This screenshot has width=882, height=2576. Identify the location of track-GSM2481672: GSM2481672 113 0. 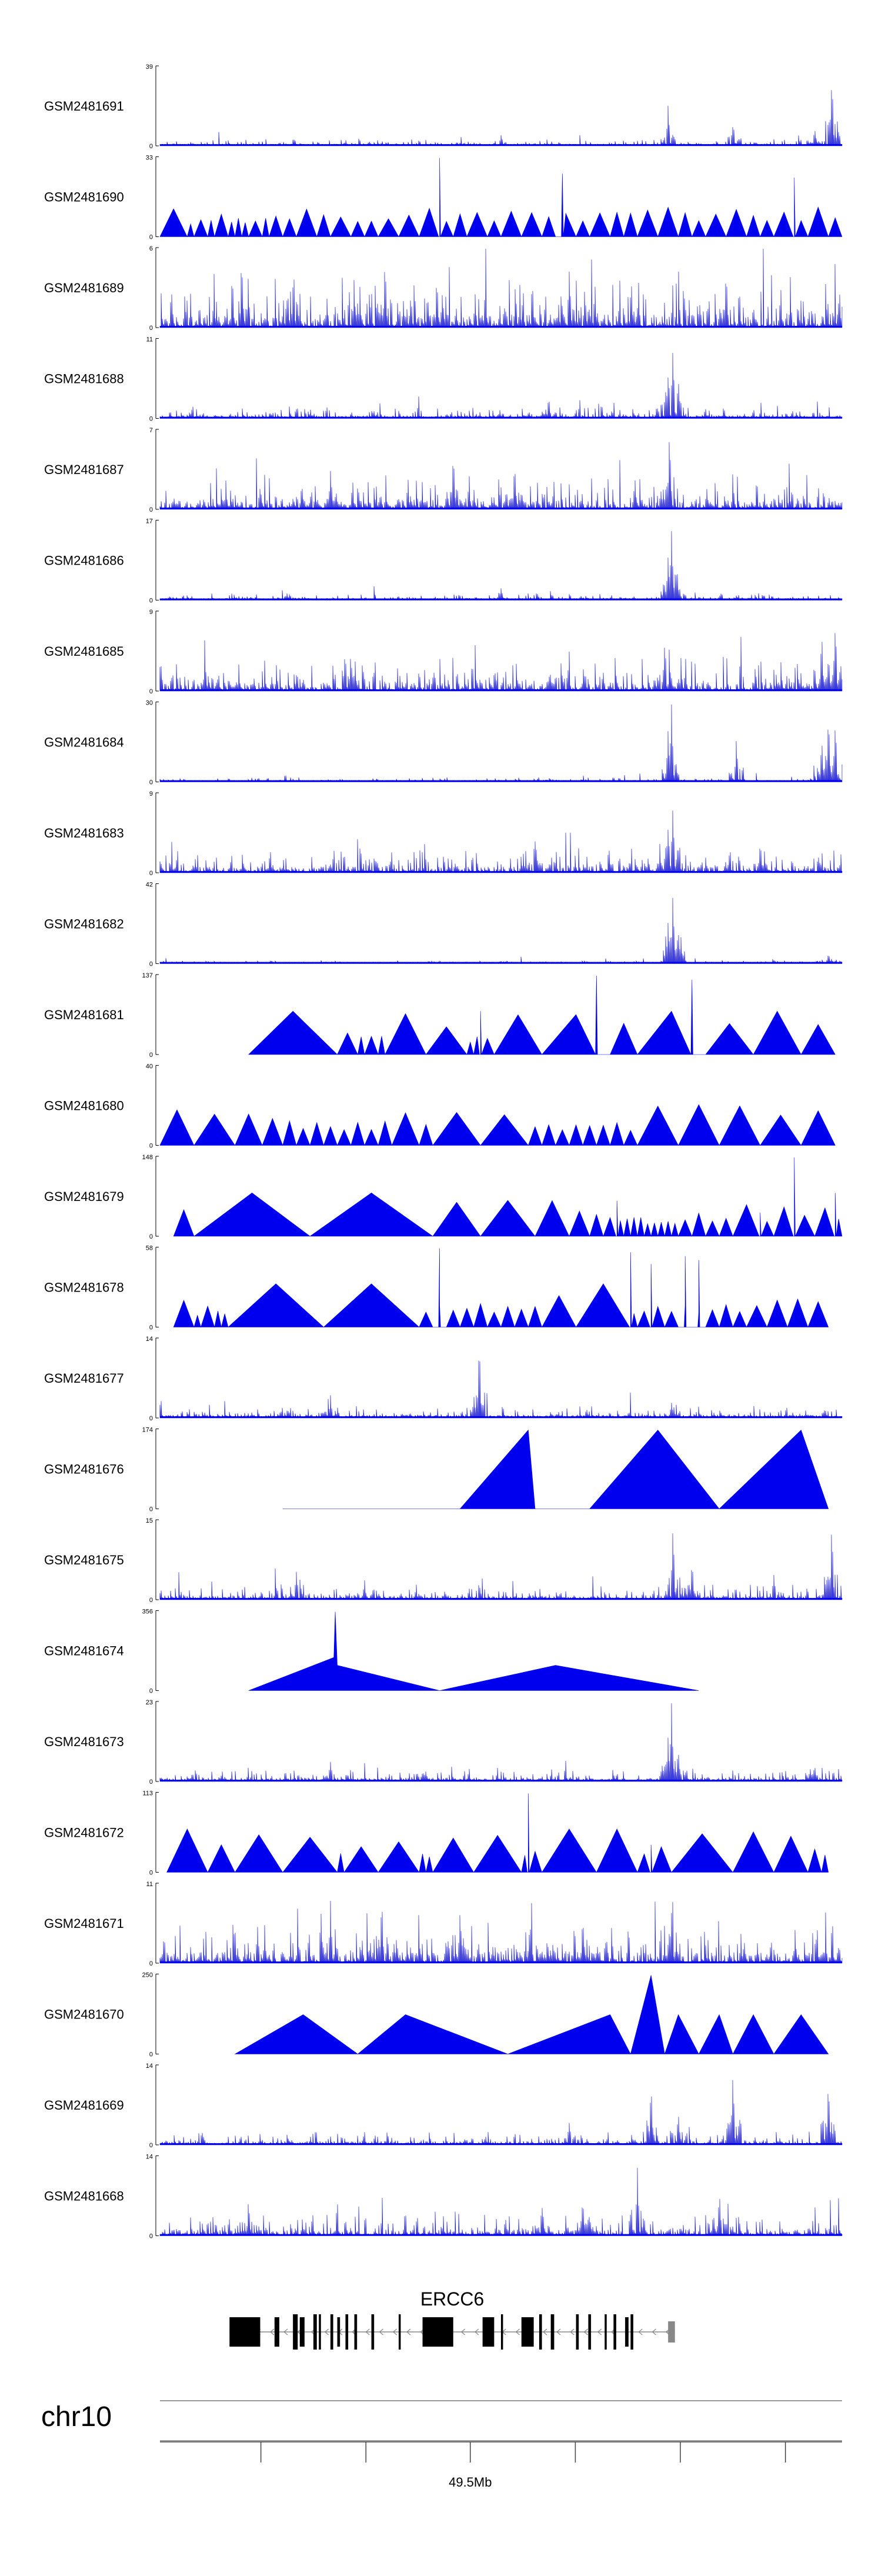
(436, 1833).